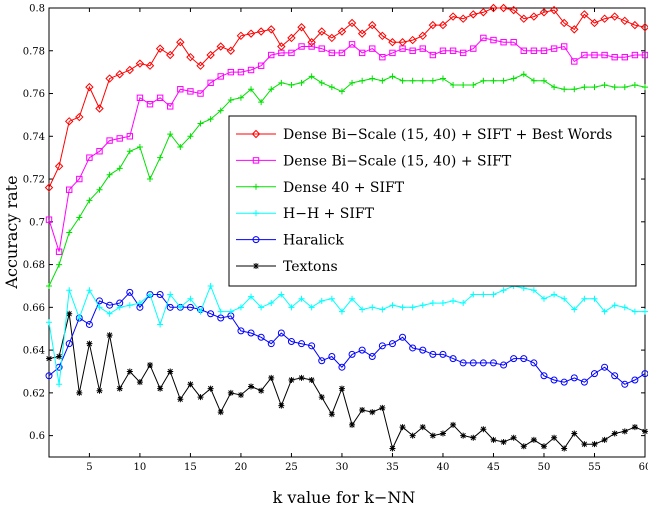 The width and height of the screenshot is (648, 510). What do you see at coordinates (34, 351) in the screenshot?
I see `y-tick-label: 0.64` at bounding box center [34, 351].